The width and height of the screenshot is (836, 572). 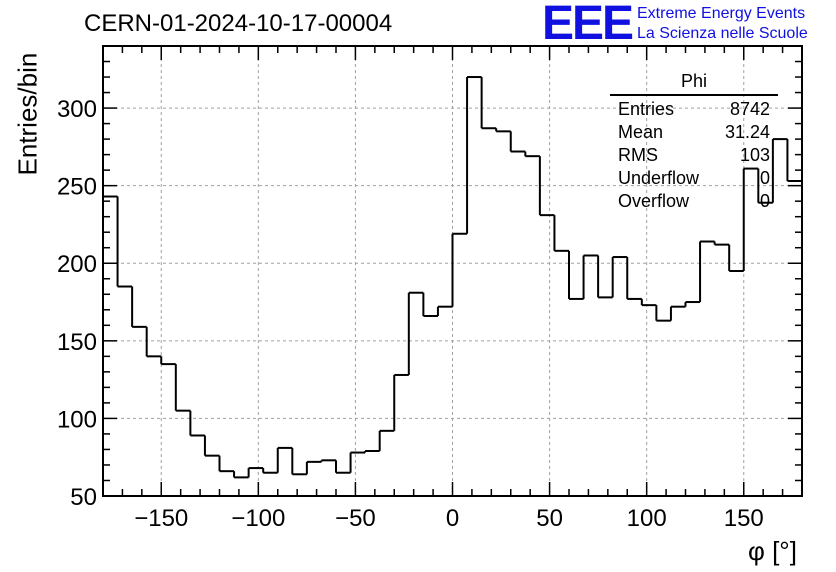 What do you see at coordinates (638, 155) in the screenshot?
I see `stats-label: RMS` at bounding box center [638, 155].